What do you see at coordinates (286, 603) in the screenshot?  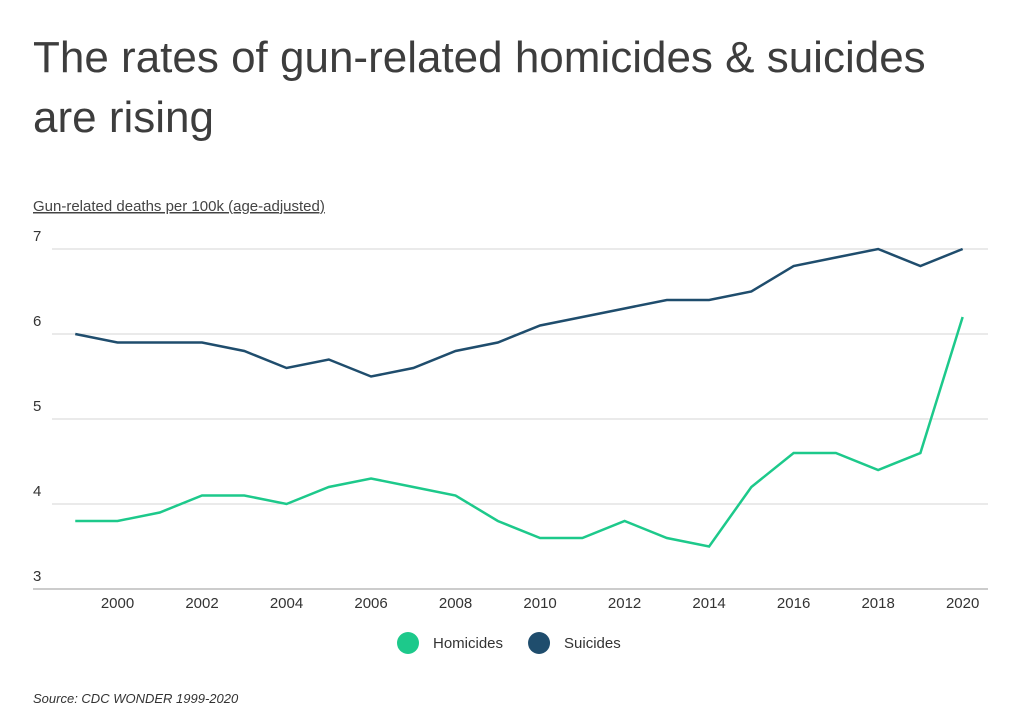 I see `x-tick-label: 2004` at bounding box center [286, 603].